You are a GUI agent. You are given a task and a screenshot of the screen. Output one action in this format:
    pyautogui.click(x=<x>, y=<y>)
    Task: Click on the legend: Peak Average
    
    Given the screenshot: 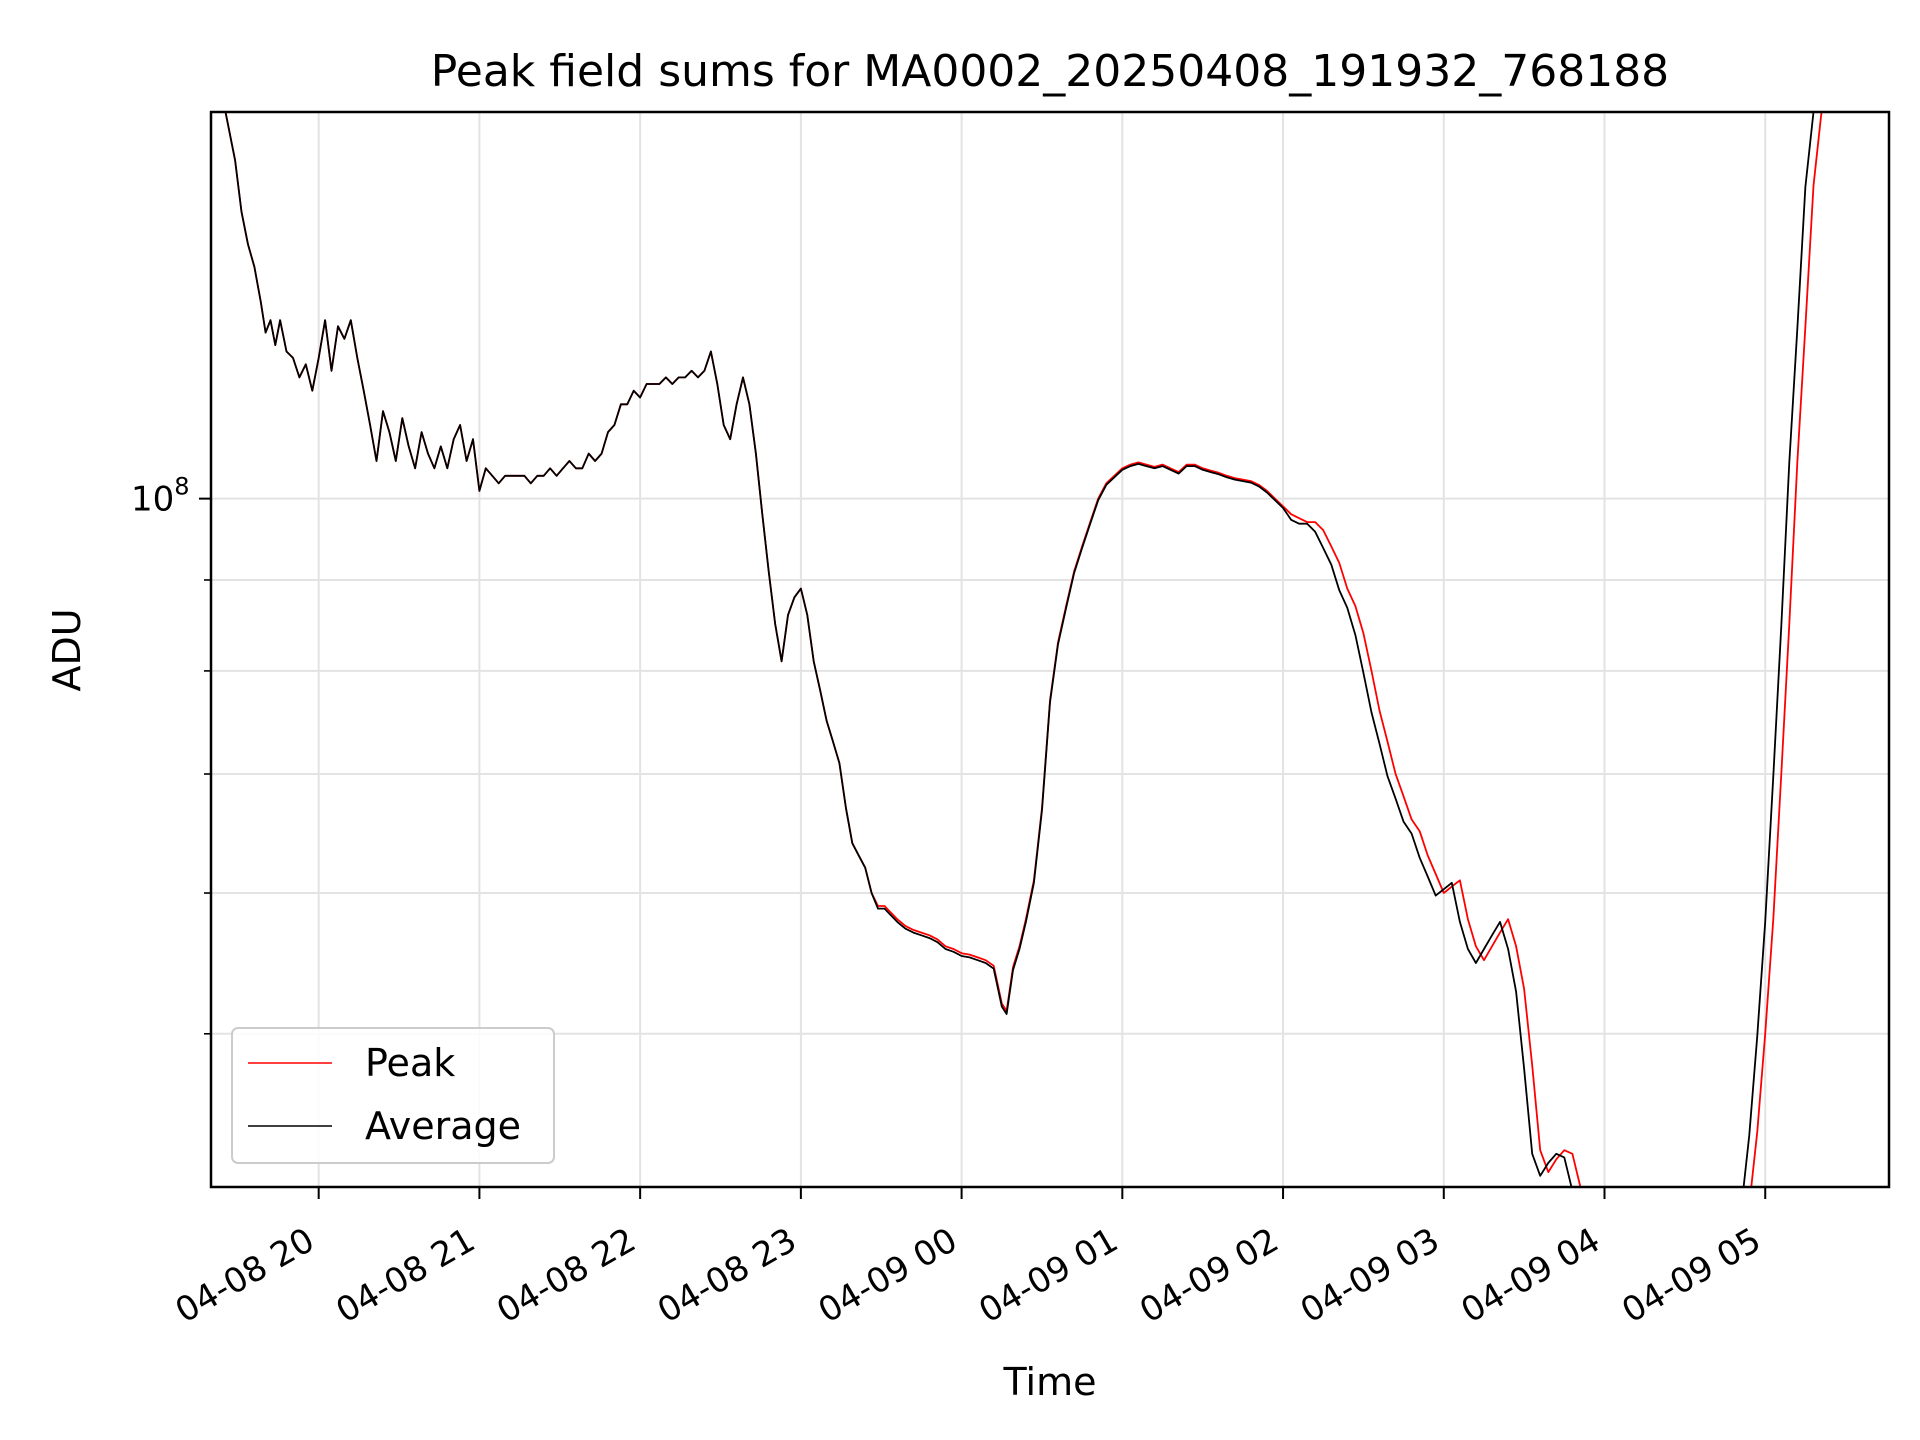 What is the action you would take?
    pyautogui.click(x=393, y=1095)
    